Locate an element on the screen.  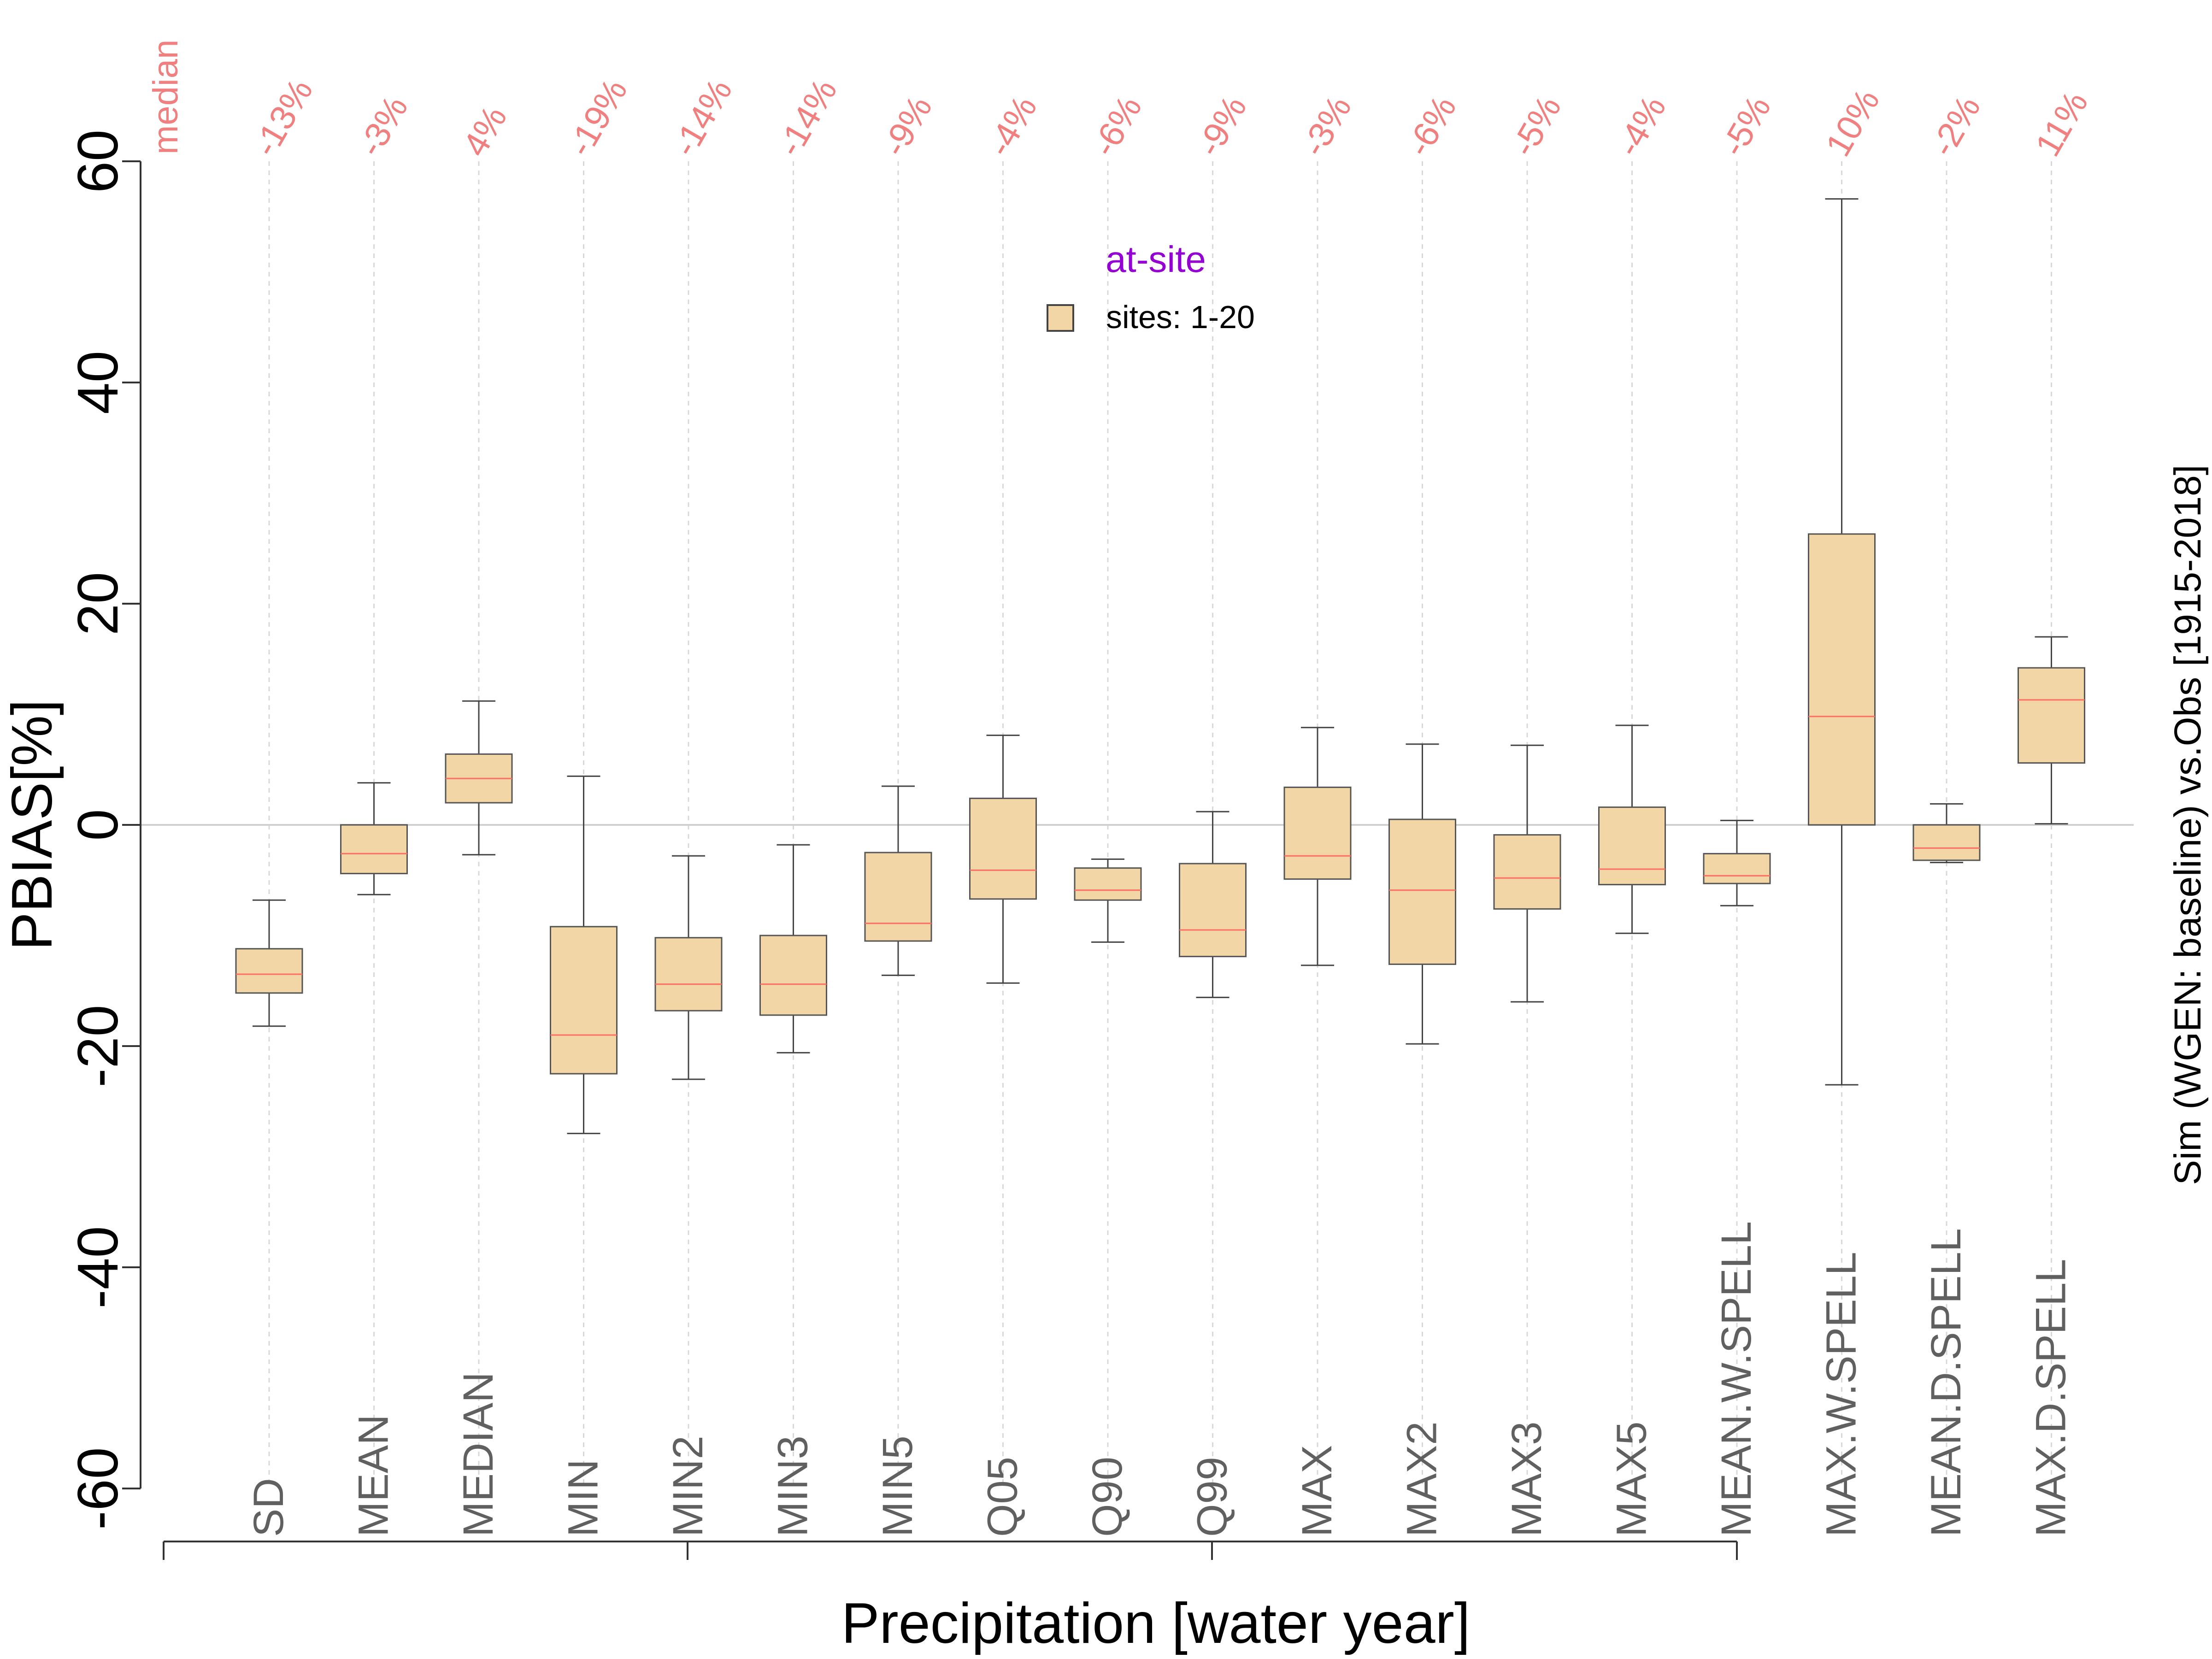
box-min3 is located at coordinates (793, 948).